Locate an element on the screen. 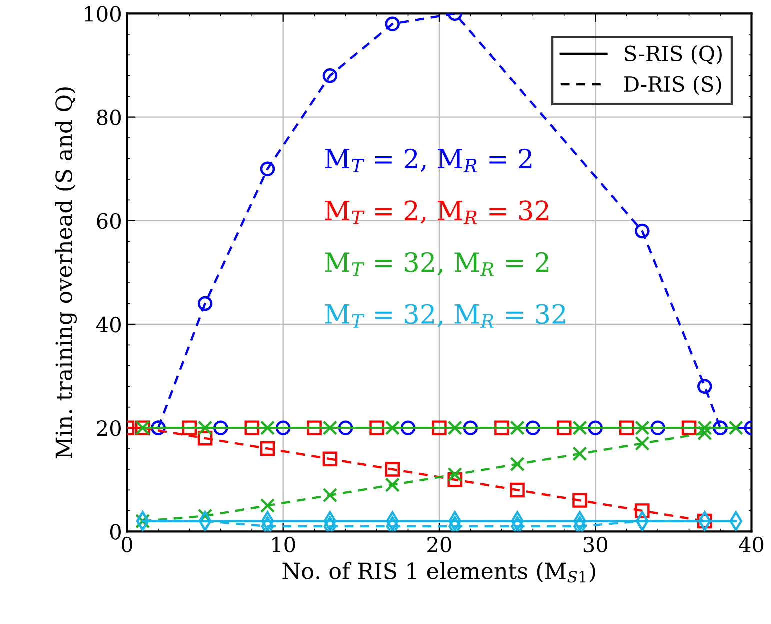  x-tick-label: 30 is located at coordinates (596, 544).